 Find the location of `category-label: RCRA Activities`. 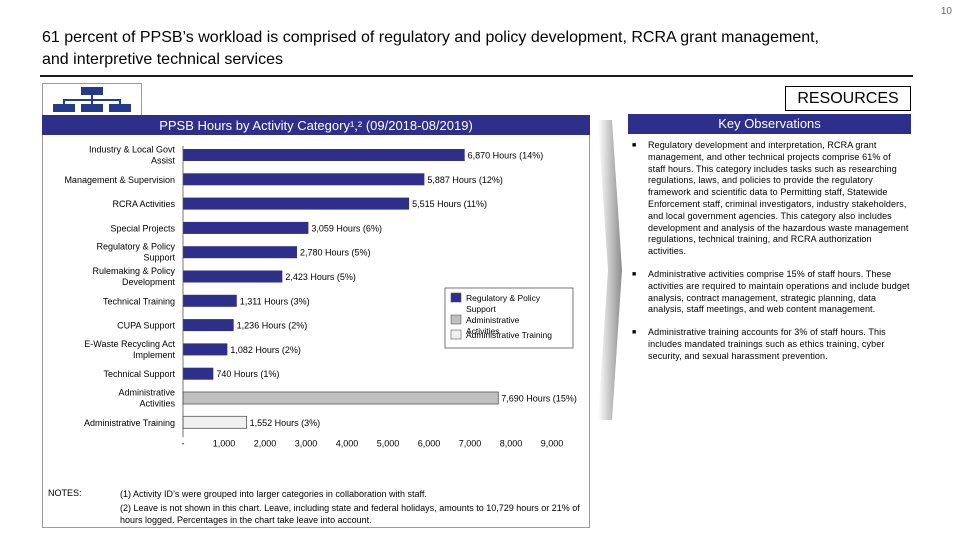

category-label: RCRA Activities is located at coordinates (143, 204).